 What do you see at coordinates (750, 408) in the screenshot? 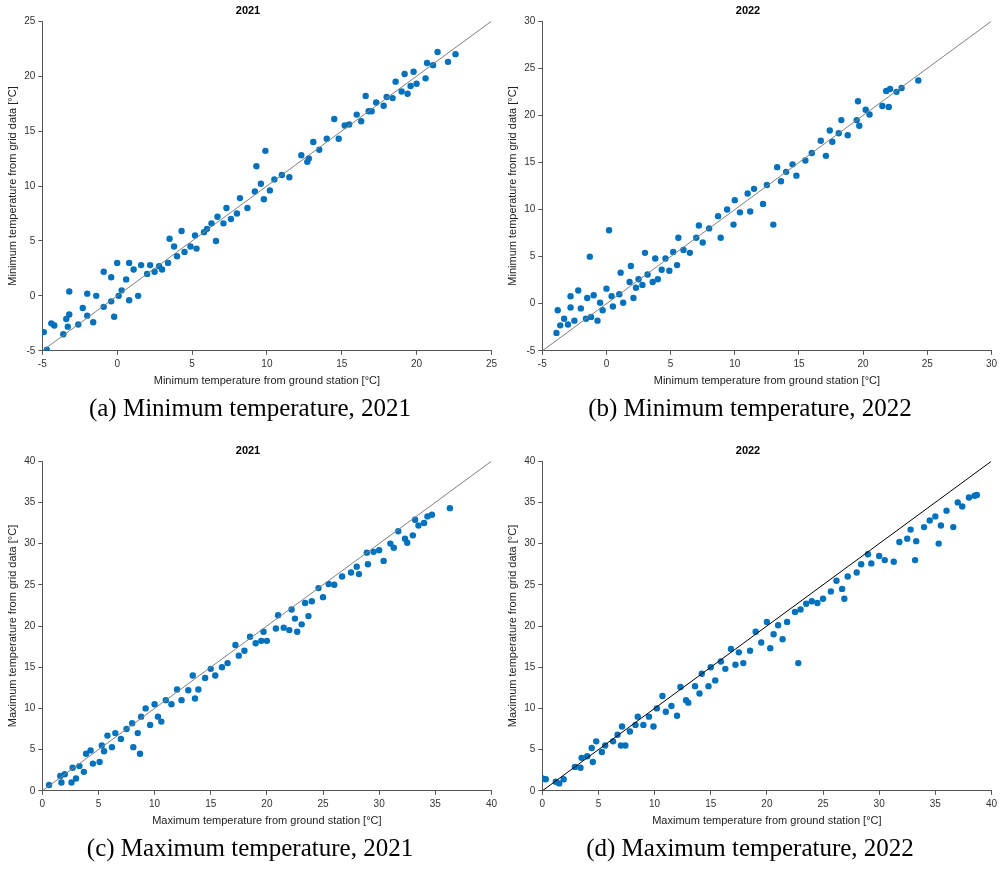
I see `text: (b) Minimum temperature, 2022` at bounding box center [750, 408].